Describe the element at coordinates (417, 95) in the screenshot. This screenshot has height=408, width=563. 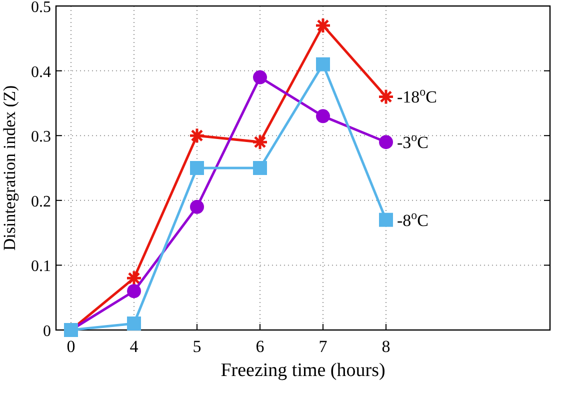
I see `series-label: -18$^{o}$C` at that location.